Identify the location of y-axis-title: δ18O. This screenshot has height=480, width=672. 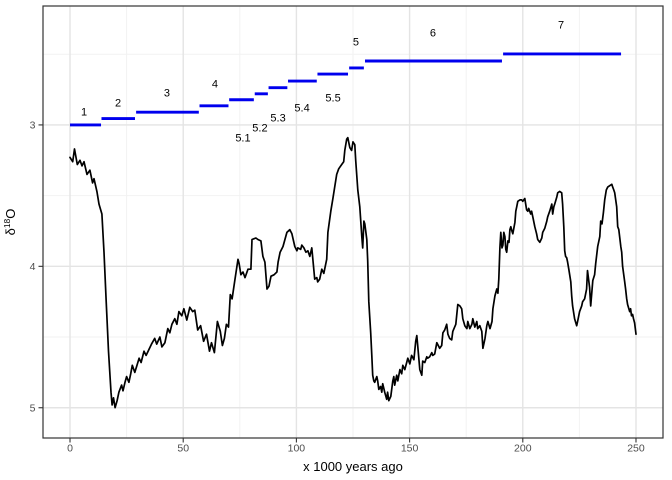
(10, 222).